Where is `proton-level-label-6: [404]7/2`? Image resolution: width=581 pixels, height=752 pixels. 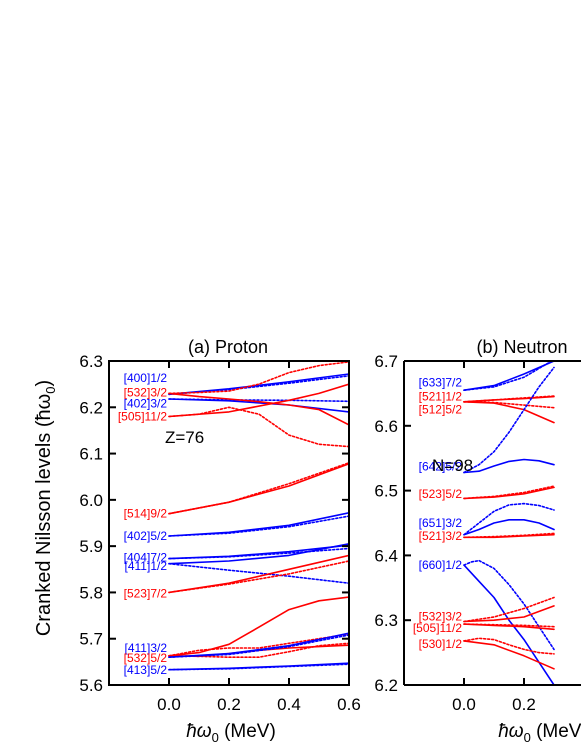
proton-level-label-6: [404]7/2 is located at coordinates (146, 558).